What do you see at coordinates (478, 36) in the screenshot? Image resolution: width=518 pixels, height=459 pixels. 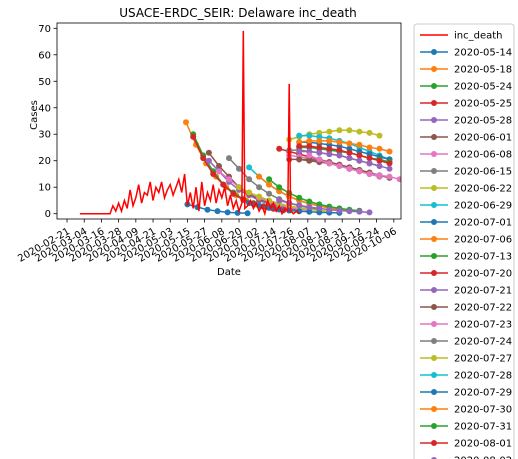 I see `legend-label: inc_death` at bounding box center [478, 36].